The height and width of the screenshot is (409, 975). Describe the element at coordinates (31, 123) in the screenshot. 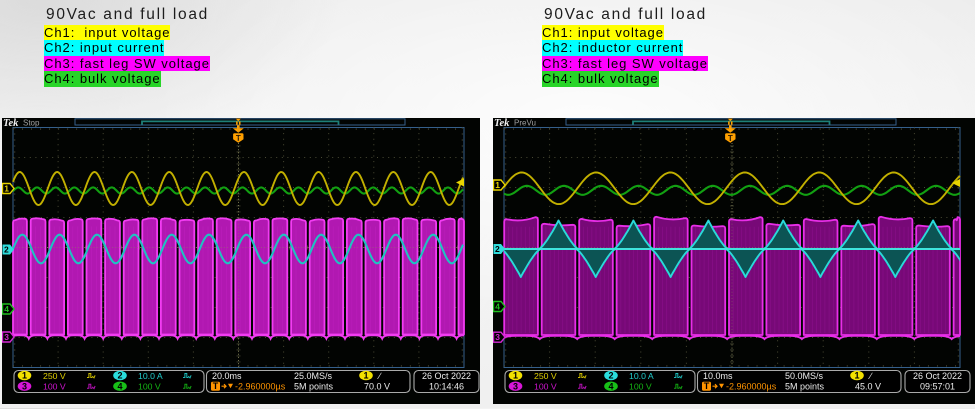

I see `svg-text: Stop` at that location.